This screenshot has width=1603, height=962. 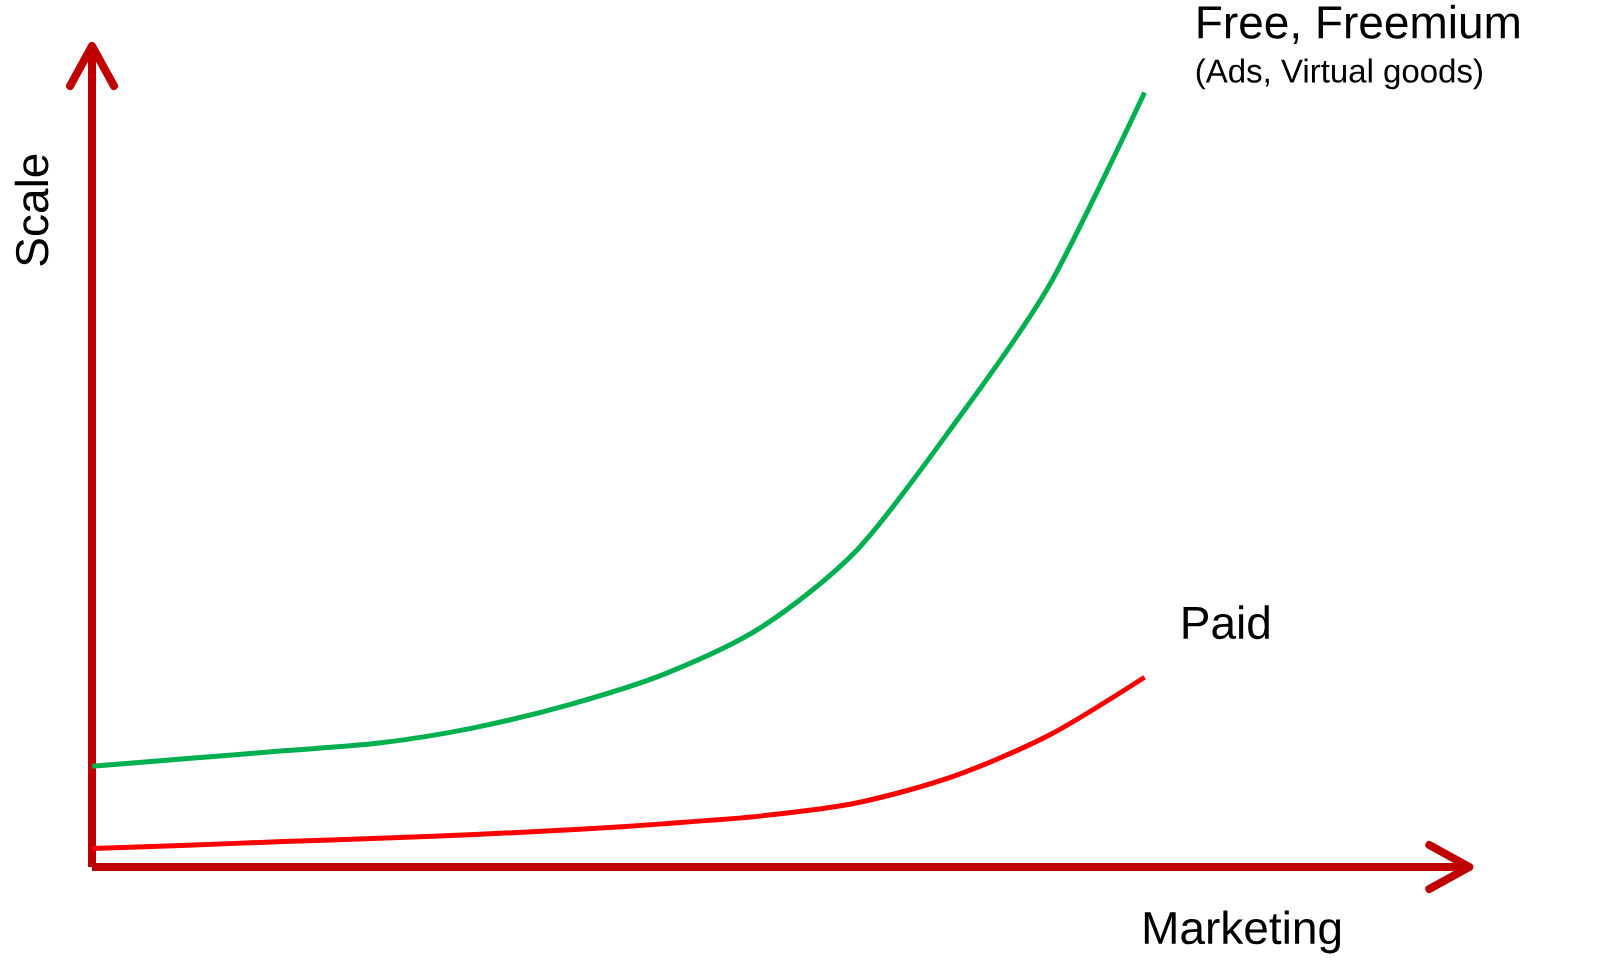 I want to click on text: (Ads, Virtual goods), so click(x=1339, y=74).